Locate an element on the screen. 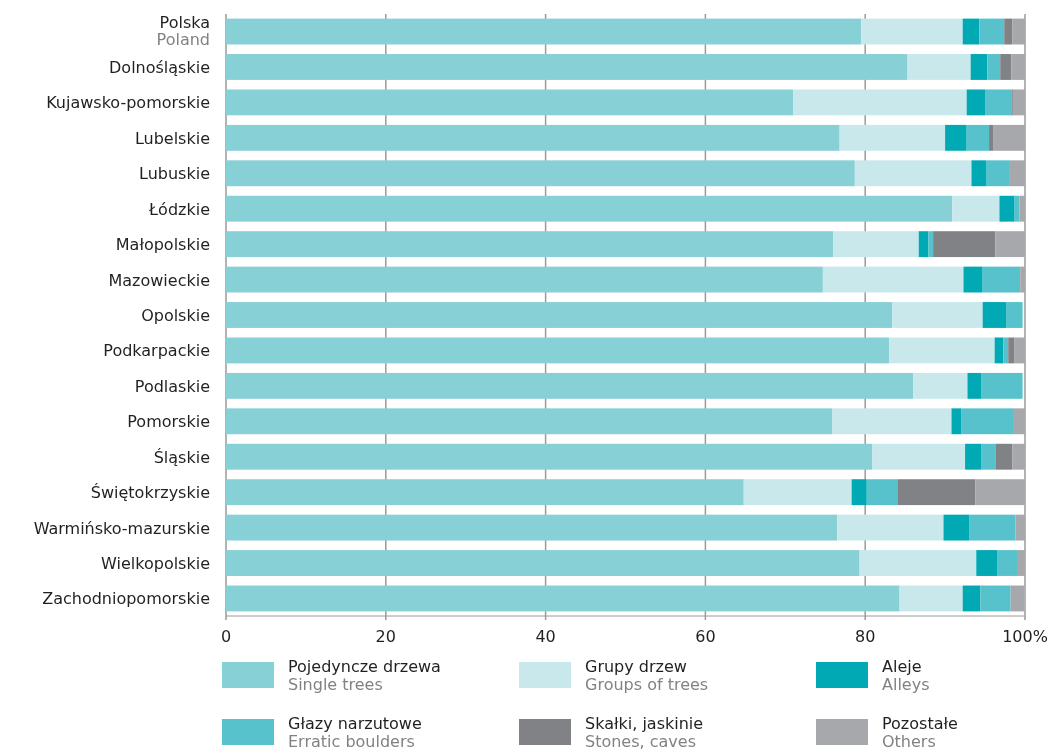  y-tick-label: Świętokrzyskie is located at coordinates (150, 493).